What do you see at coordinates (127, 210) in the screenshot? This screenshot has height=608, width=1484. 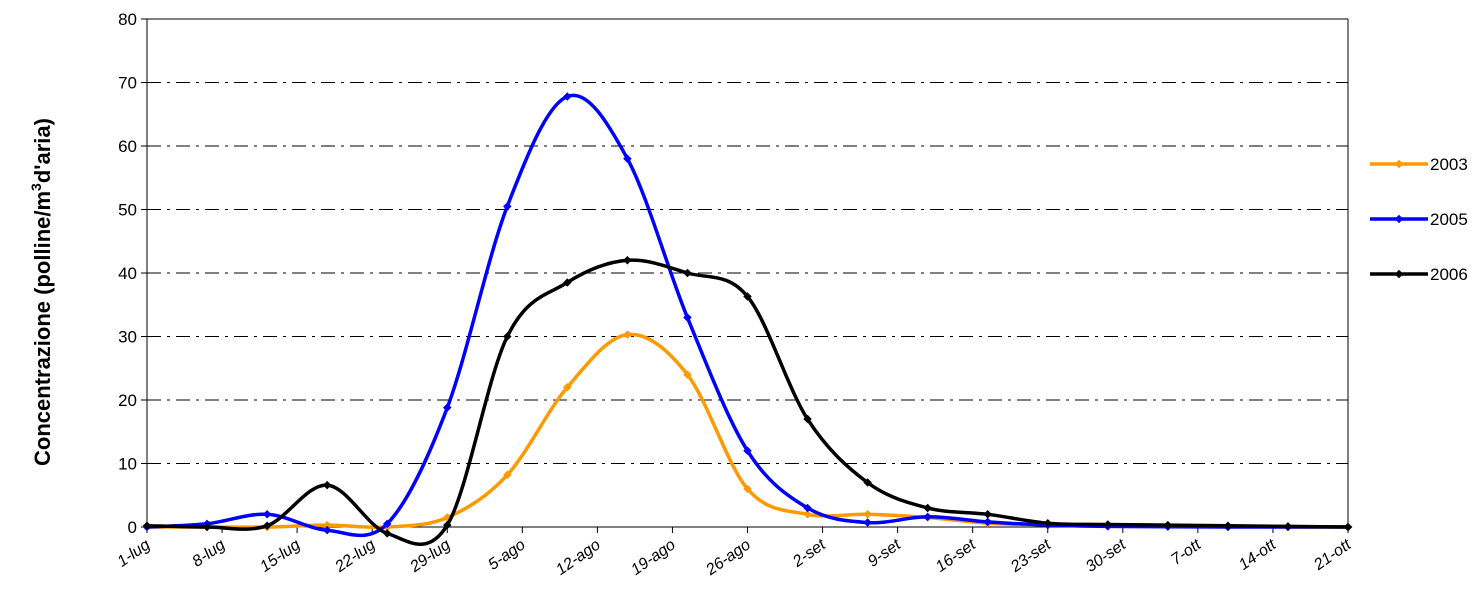 I see `y-tick-label: 50` at bounding box center [127, 210].